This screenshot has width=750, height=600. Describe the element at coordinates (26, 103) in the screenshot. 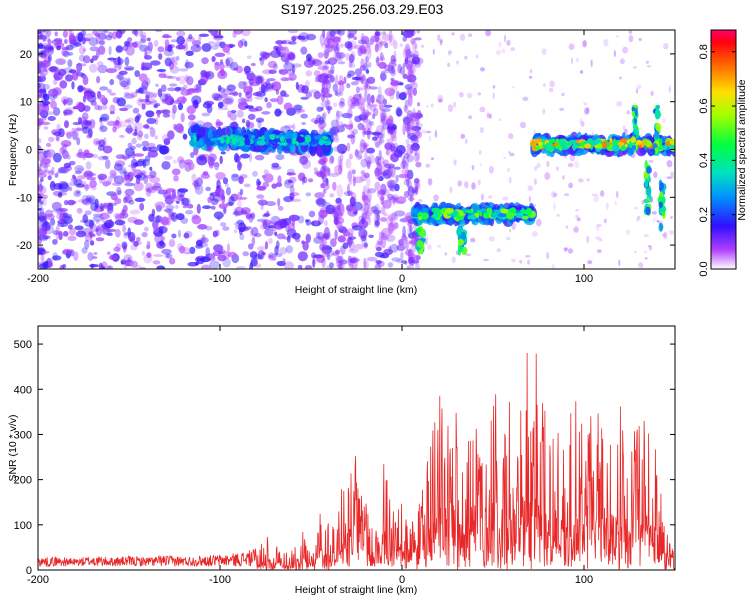

I see `spectrogram-y-tick-label: 10` at that location.